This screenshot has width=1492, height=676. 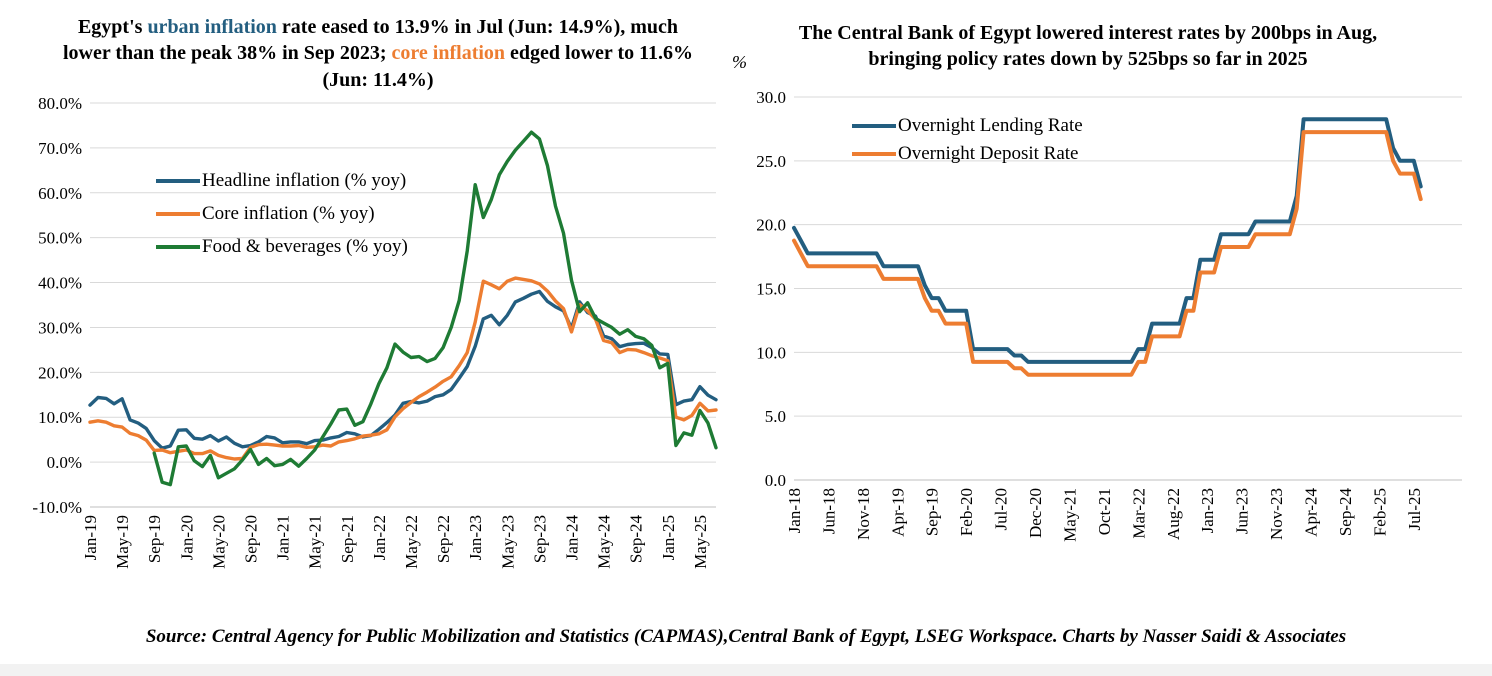 What do you see at coordinates (604, 542) in the screenshot?
I see `x-tick-label: May-24` at bounding box center [604, 542].